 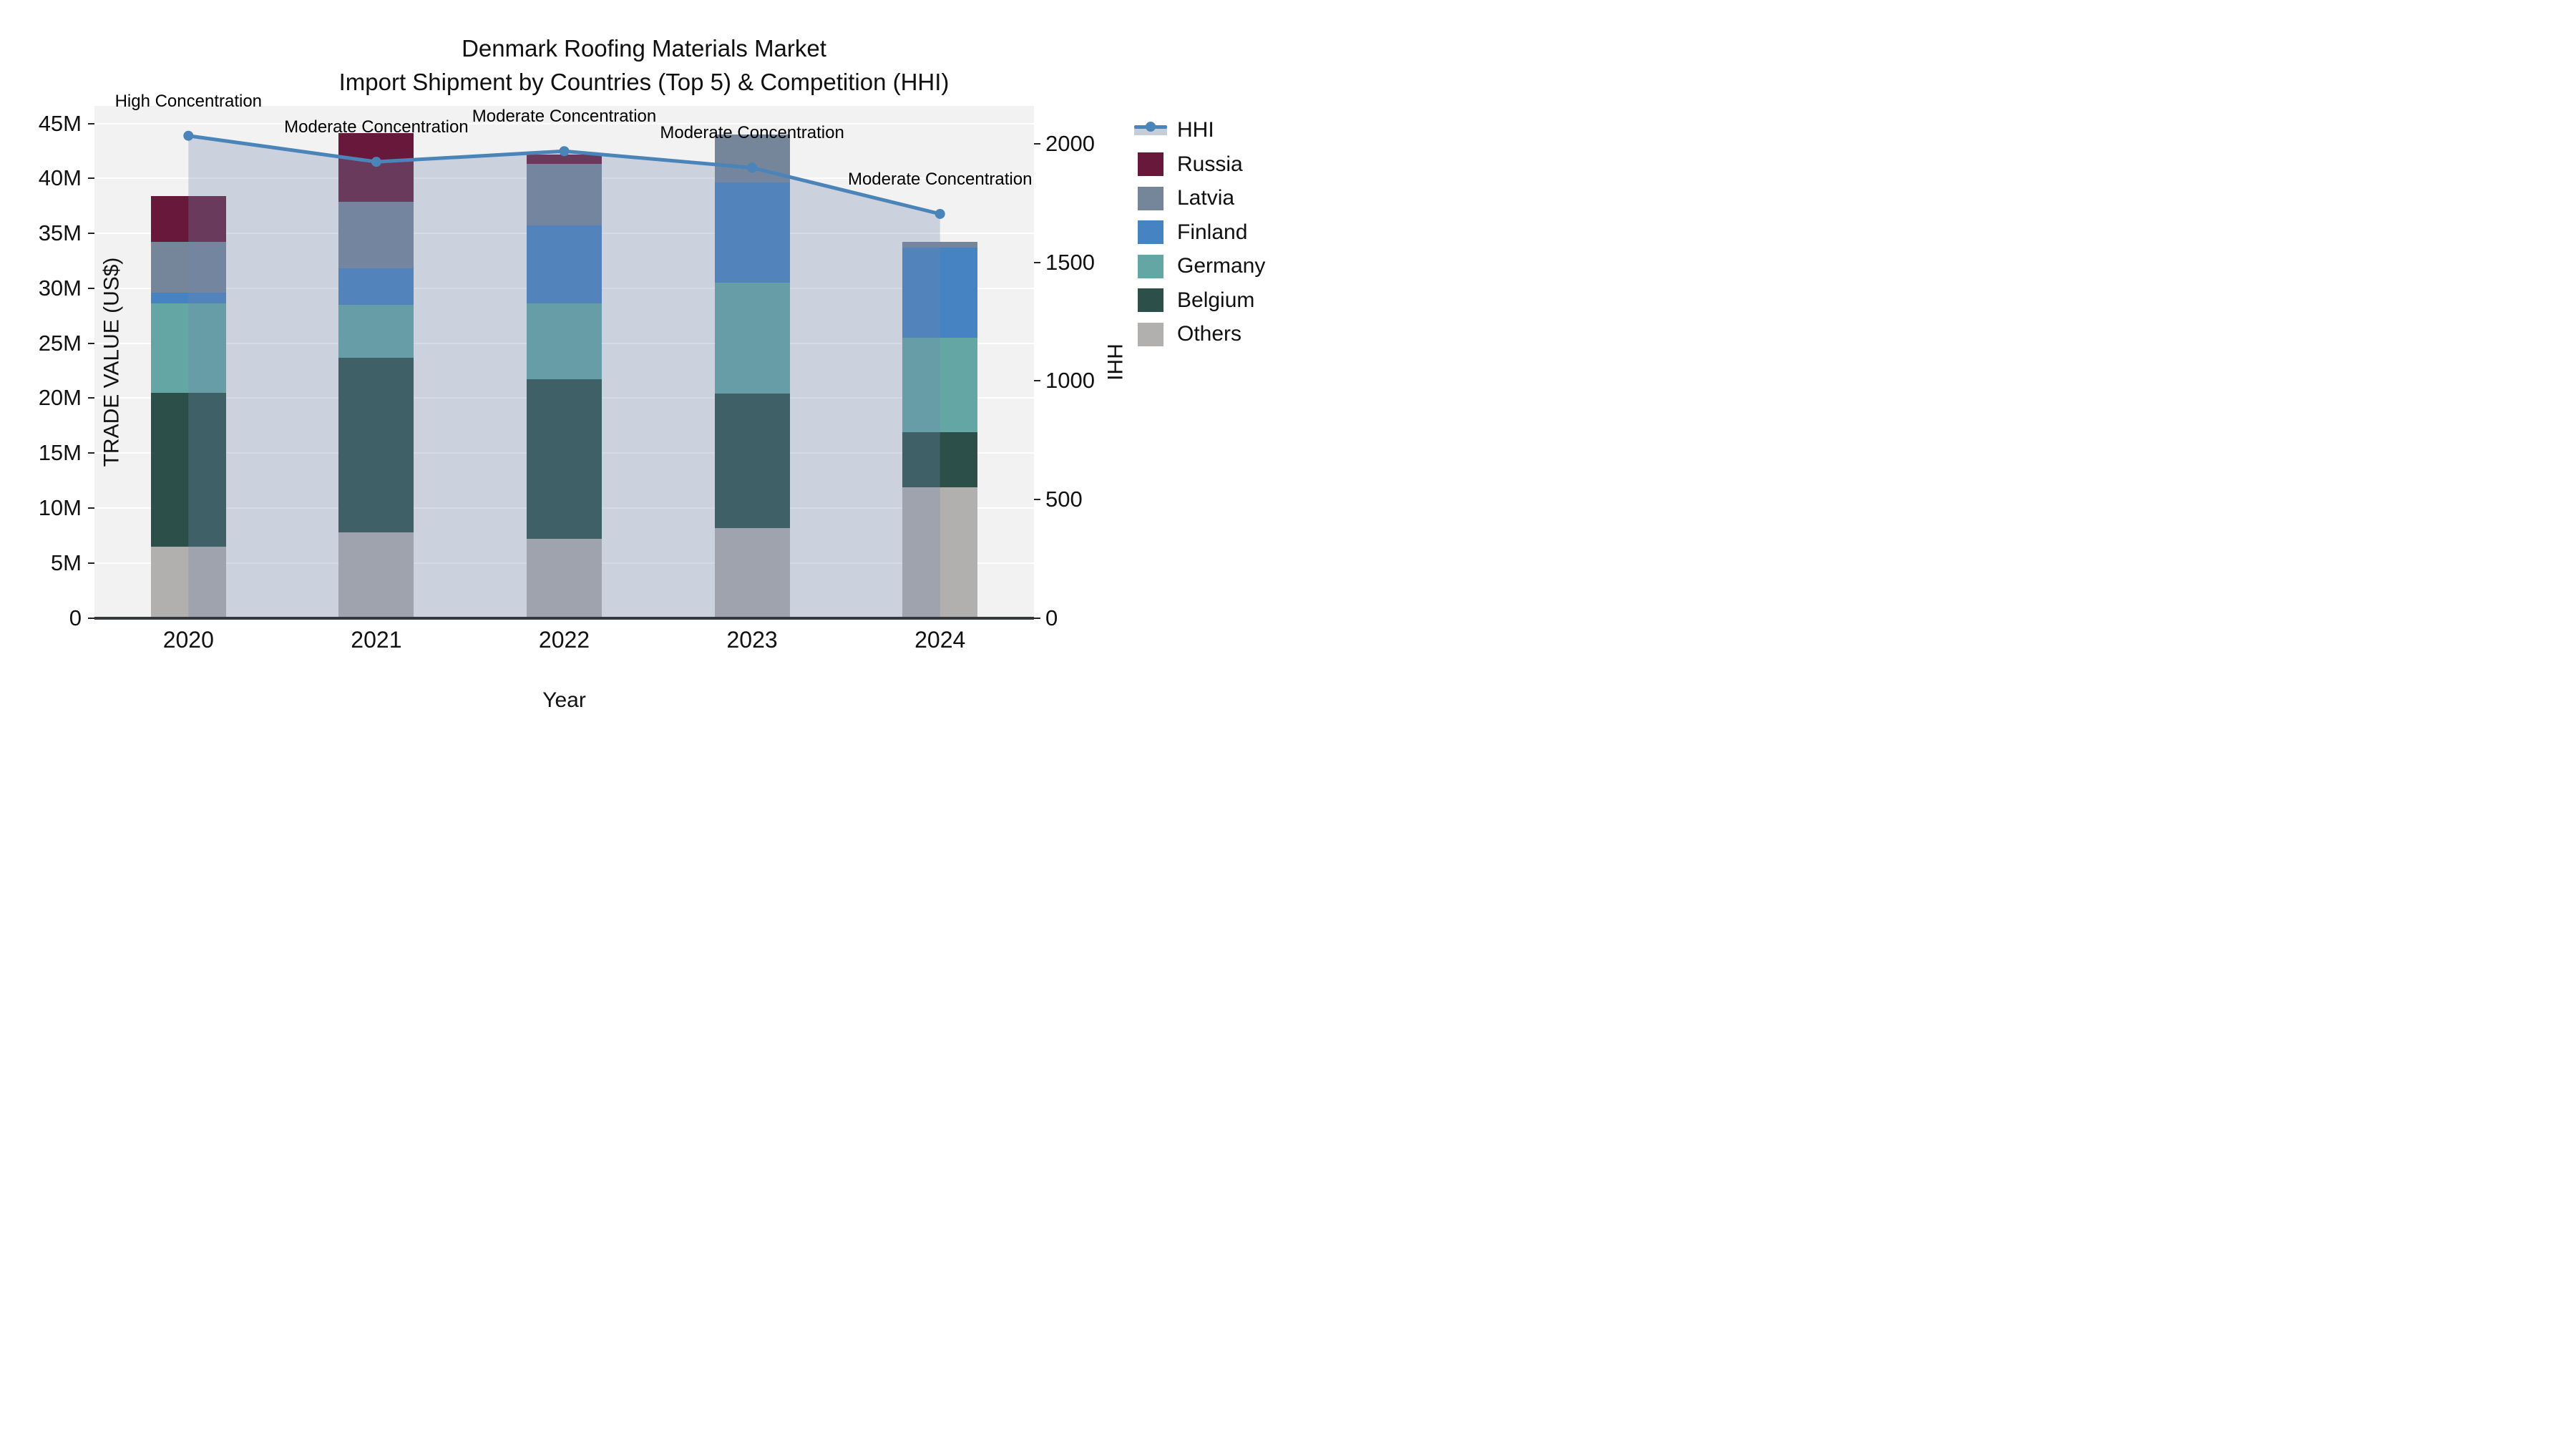 What do you see at coordinates (1150, 334) in the screenshot?
I see `legend-swatch-others` at bounding box center [1150, 334].